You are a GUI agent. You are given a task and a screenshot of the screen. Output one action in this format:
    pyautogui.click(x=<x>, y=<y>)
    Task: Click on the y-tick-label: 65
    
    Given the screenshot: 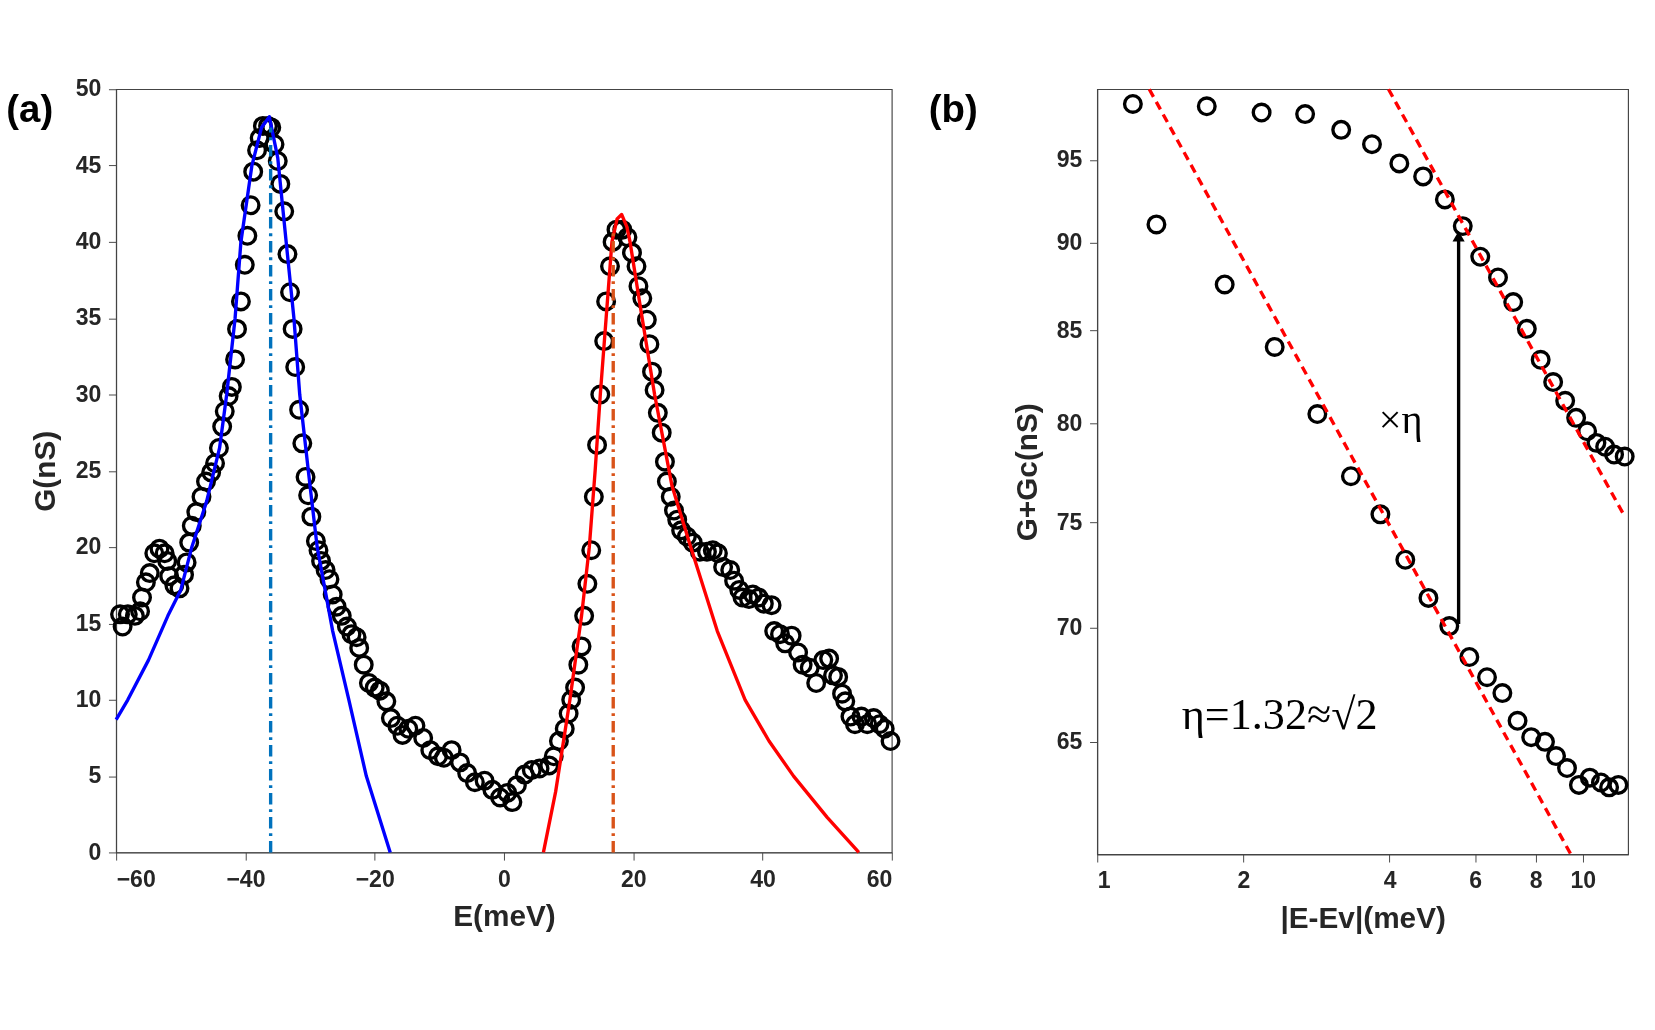 What is the action you would take?
    pyautogui.click(x=1069, y=741)
    